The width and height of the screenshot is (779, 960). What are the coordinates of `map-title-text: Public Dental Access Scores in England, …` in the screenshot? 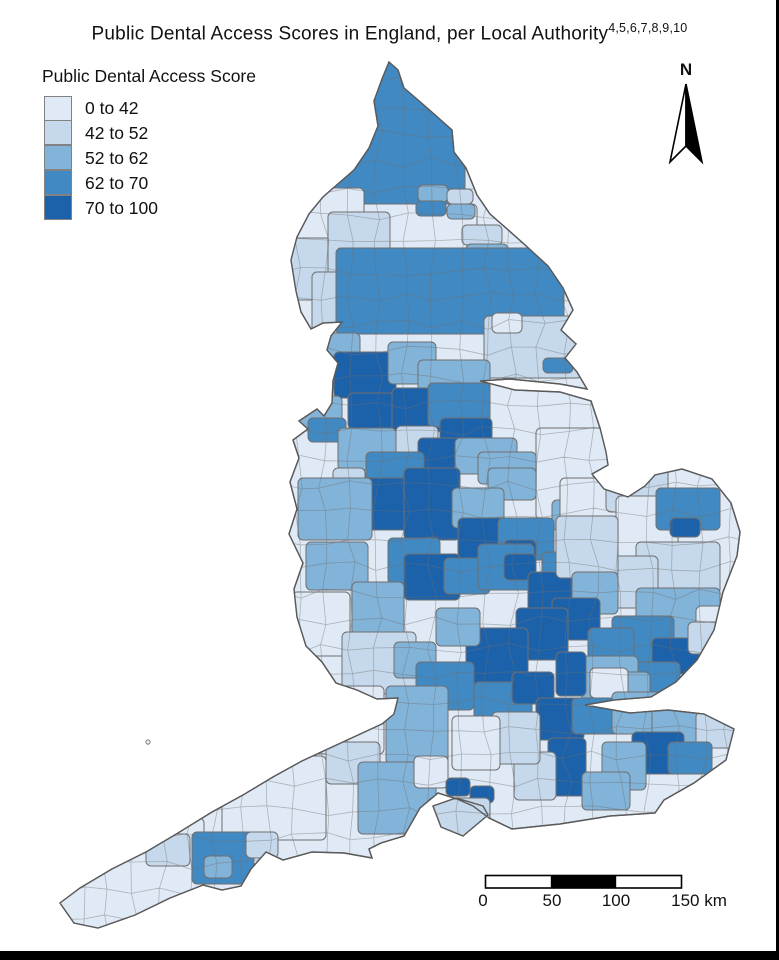 It's located at (350, 34).